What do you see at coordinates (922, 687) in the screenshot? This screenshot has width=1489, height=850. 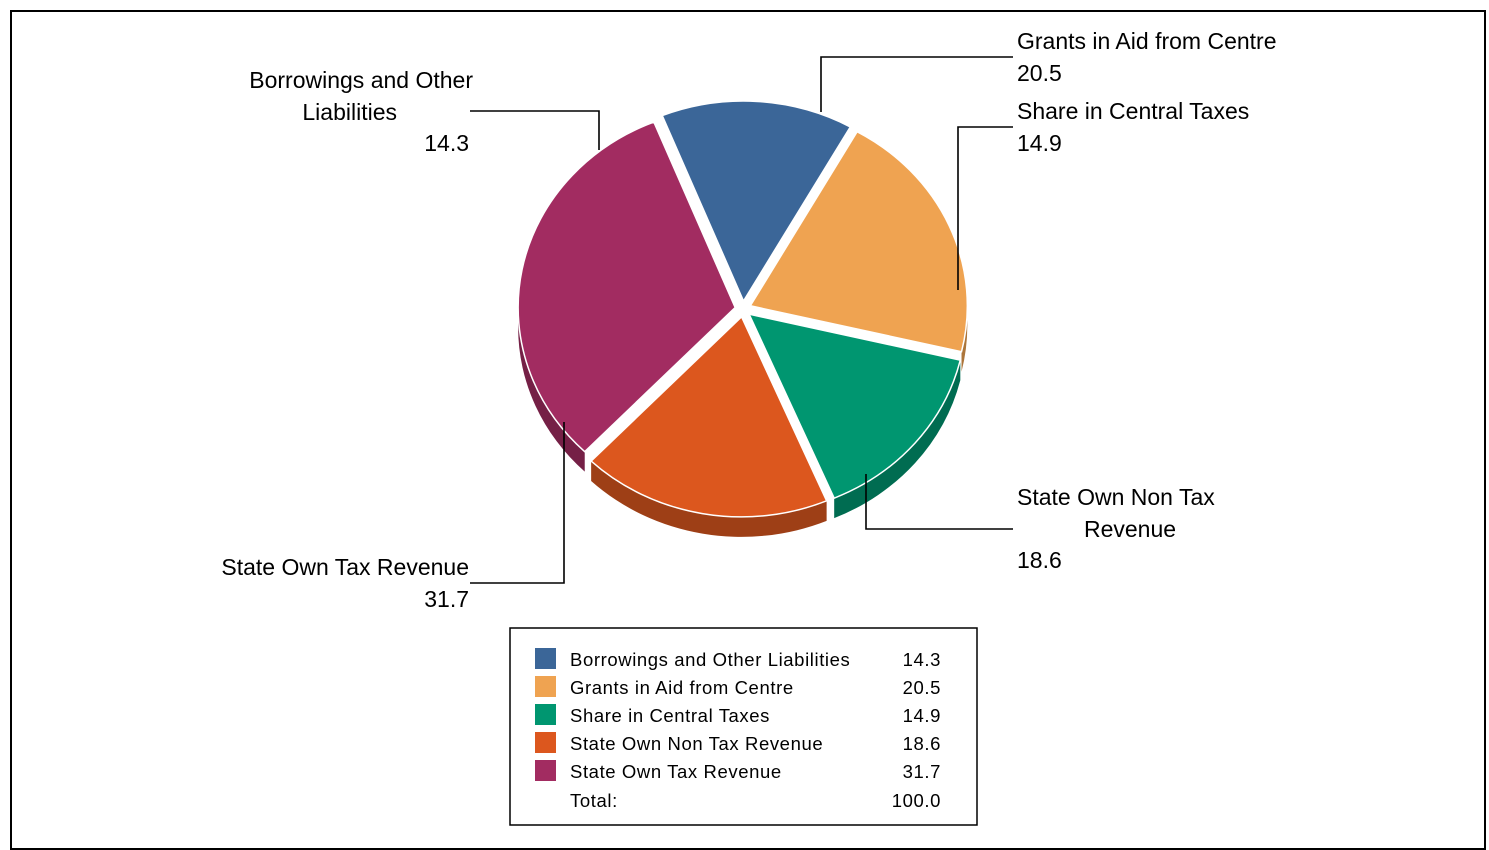 I see `legend-value-grants-in-aid-from-centre: 20.5` at bounding box center [922, 687].